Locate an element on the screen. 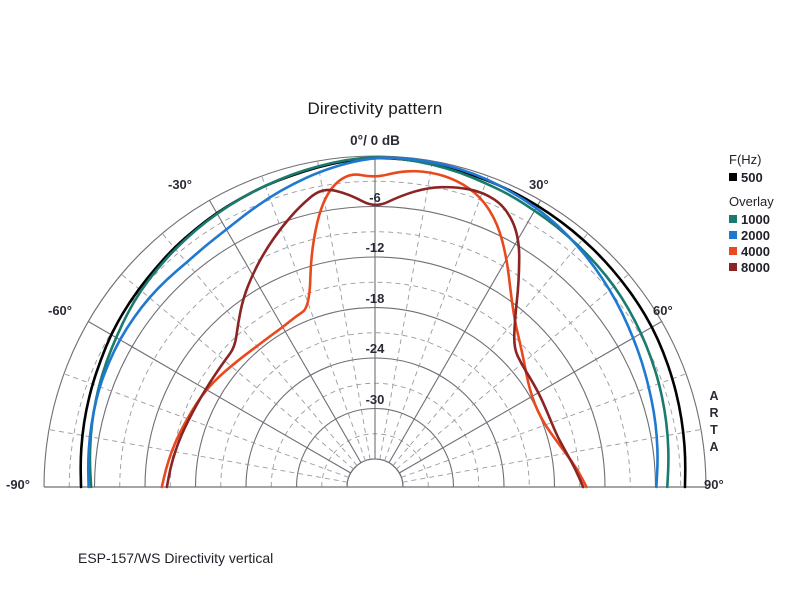  legend-item-500: 500 is located at coordinates (764, 177).